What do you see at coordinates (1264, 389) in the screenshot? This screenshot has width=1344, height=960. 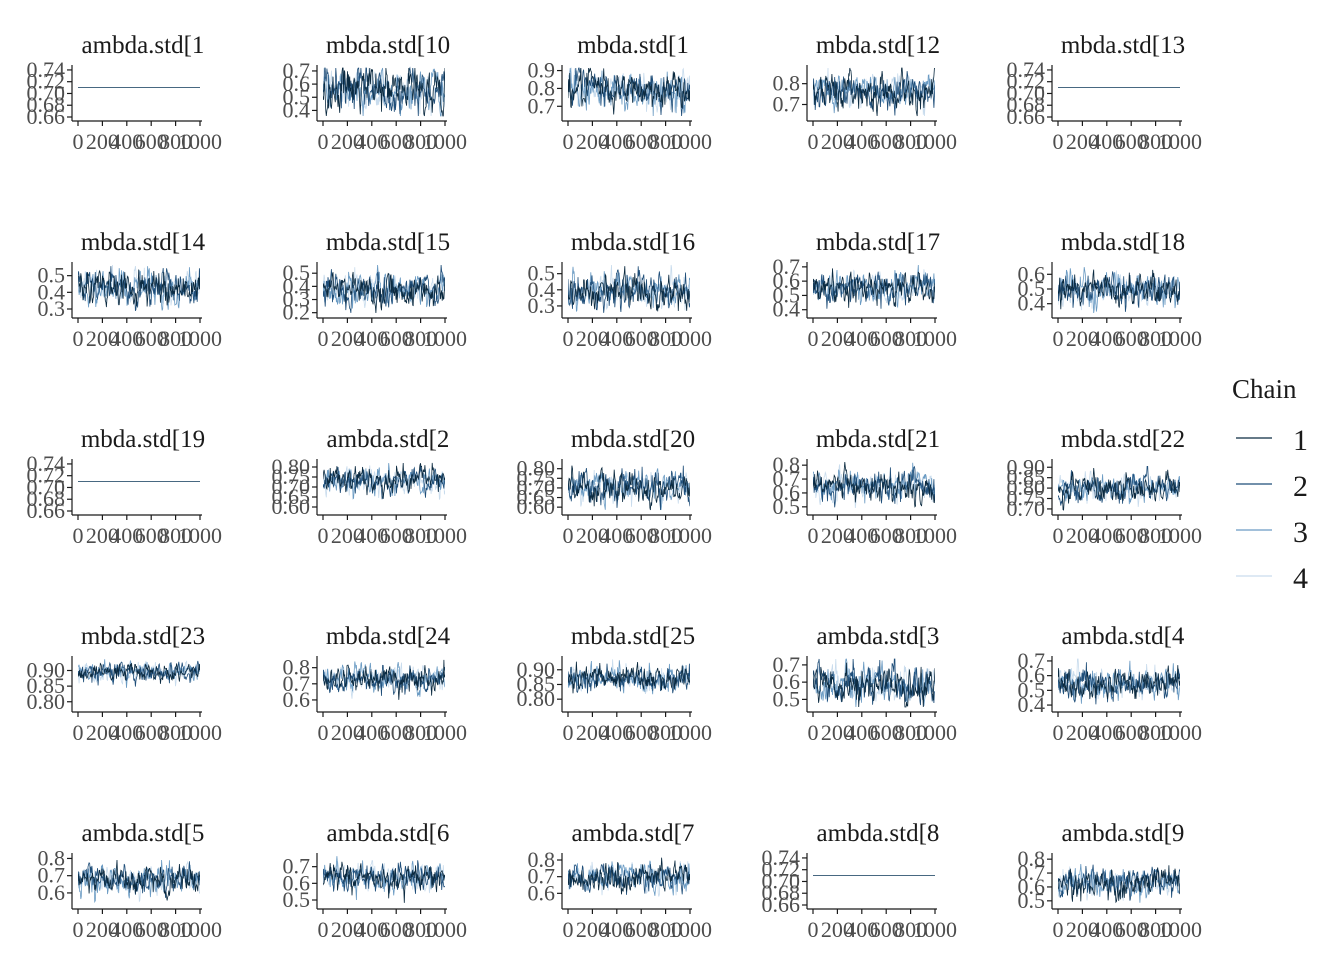 I see `legend-title: Chain` at bounding box center [1264, 389].